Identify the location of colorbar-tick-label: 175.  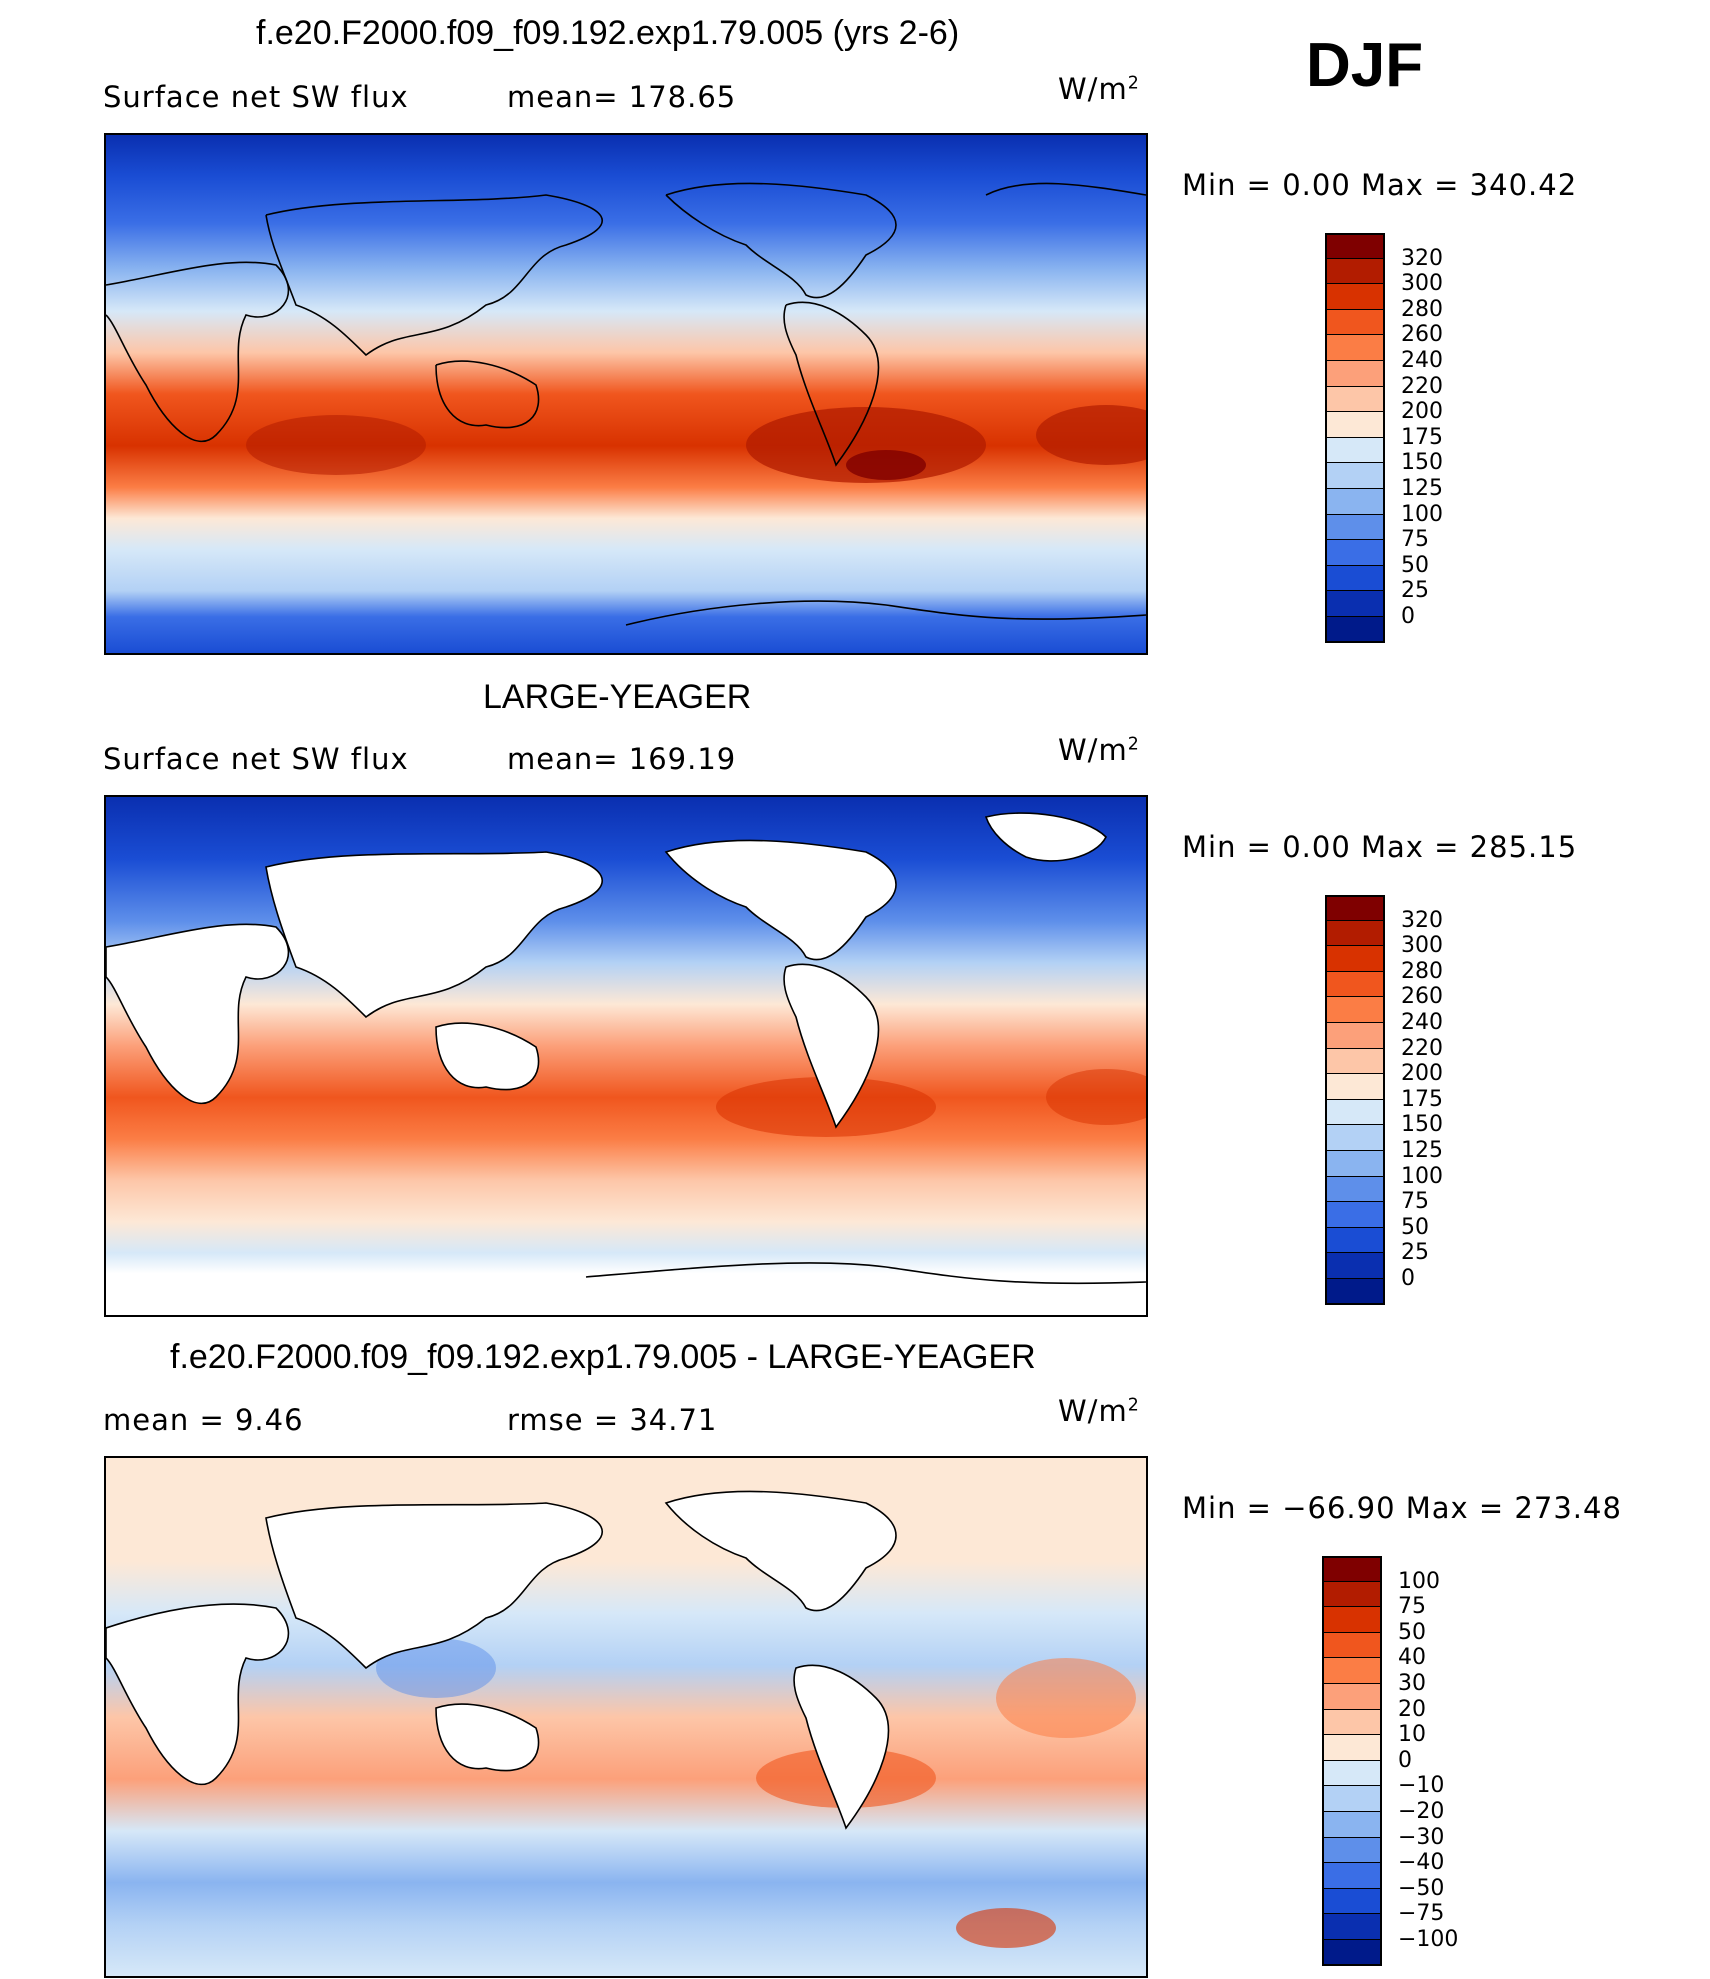
(1422, 1099).